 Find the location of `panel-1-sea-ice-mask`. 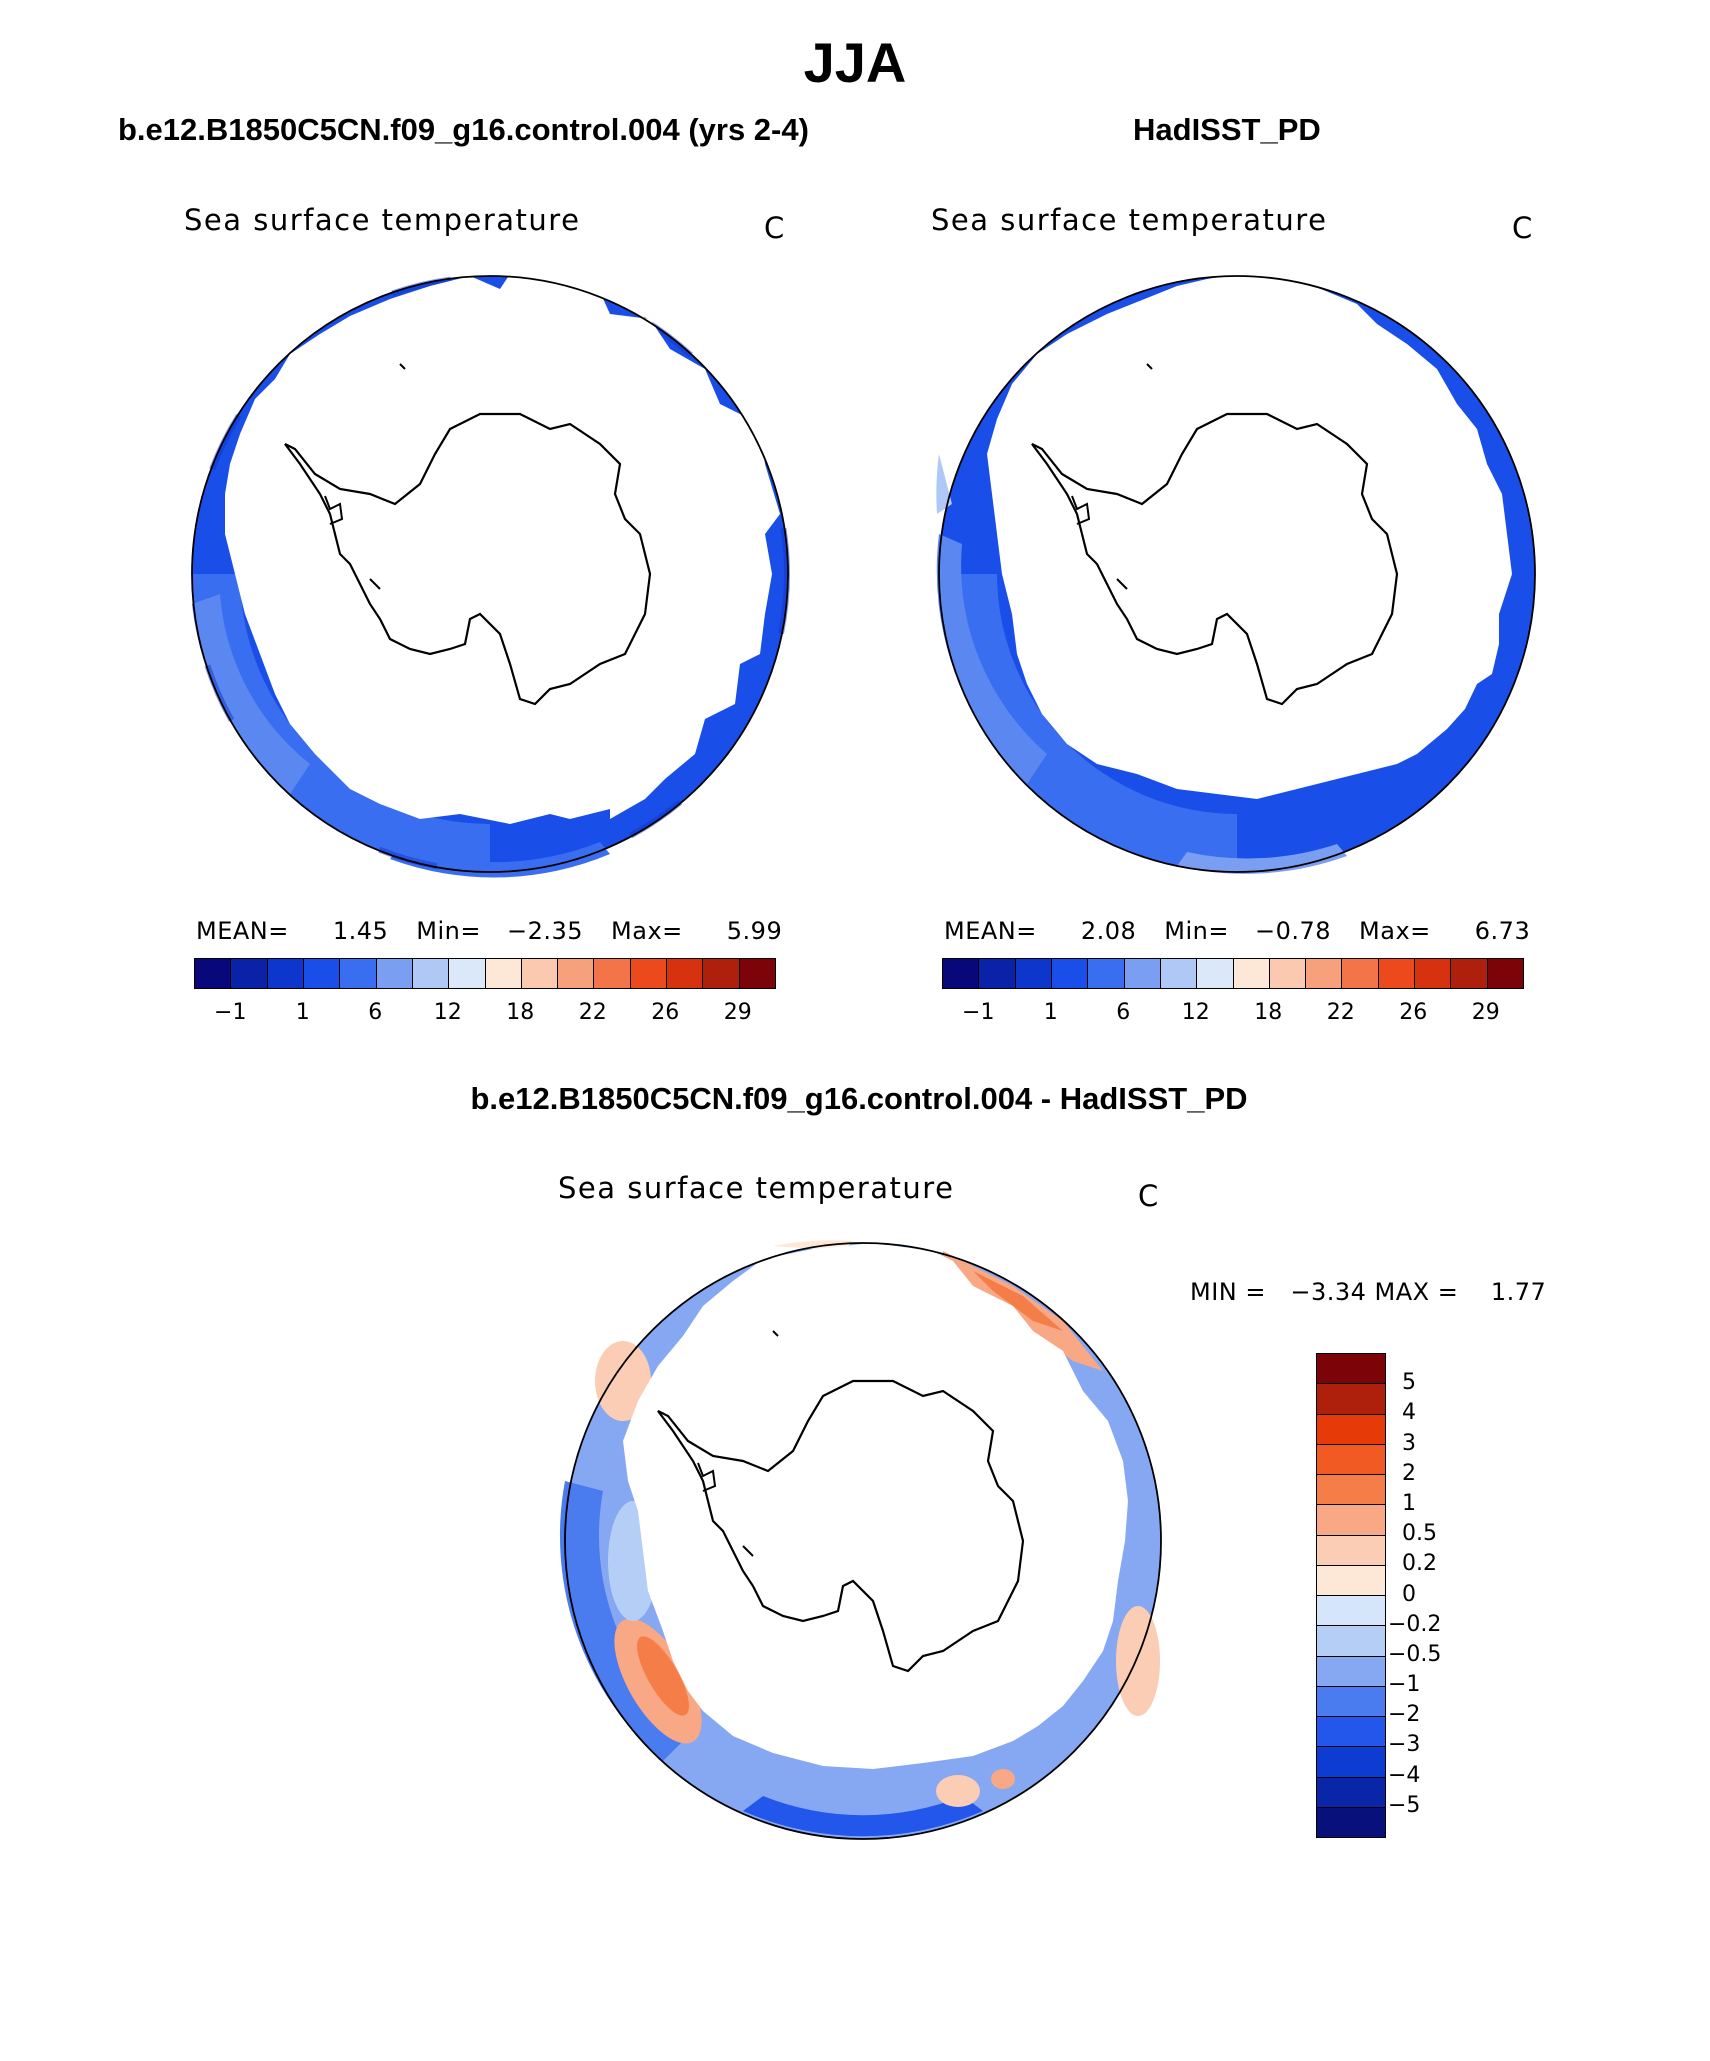

panel-1-sea-ice-mask is located at coordinates (502, 549).